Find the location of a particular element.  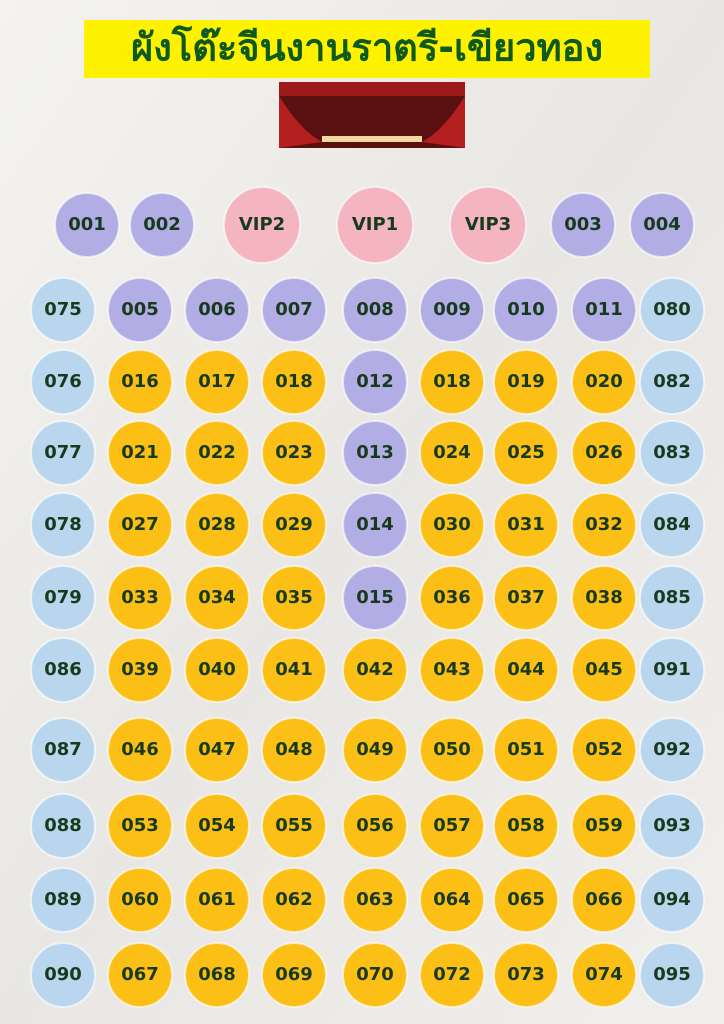

table-label: 086 is located at coordinates (63, 669).